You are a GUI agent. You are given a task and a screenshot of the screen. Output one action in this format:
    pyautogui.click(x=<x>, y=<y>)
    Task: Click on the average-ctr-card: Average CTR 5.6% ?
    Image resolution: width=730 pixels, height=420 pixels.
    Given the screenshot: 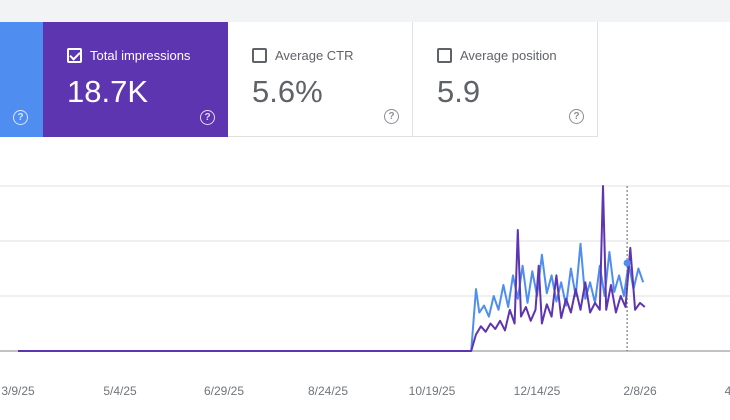 What is the action you would take?
    pyautogui.click(x=320, y=79)
    